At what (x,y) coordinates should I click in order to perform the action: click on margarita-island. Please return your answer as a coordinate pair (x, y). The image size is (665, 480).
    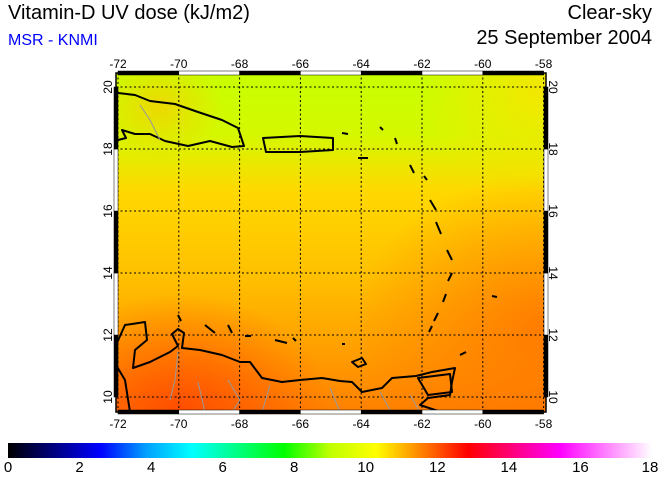
    Looking at the image, I should click on (359, 362).